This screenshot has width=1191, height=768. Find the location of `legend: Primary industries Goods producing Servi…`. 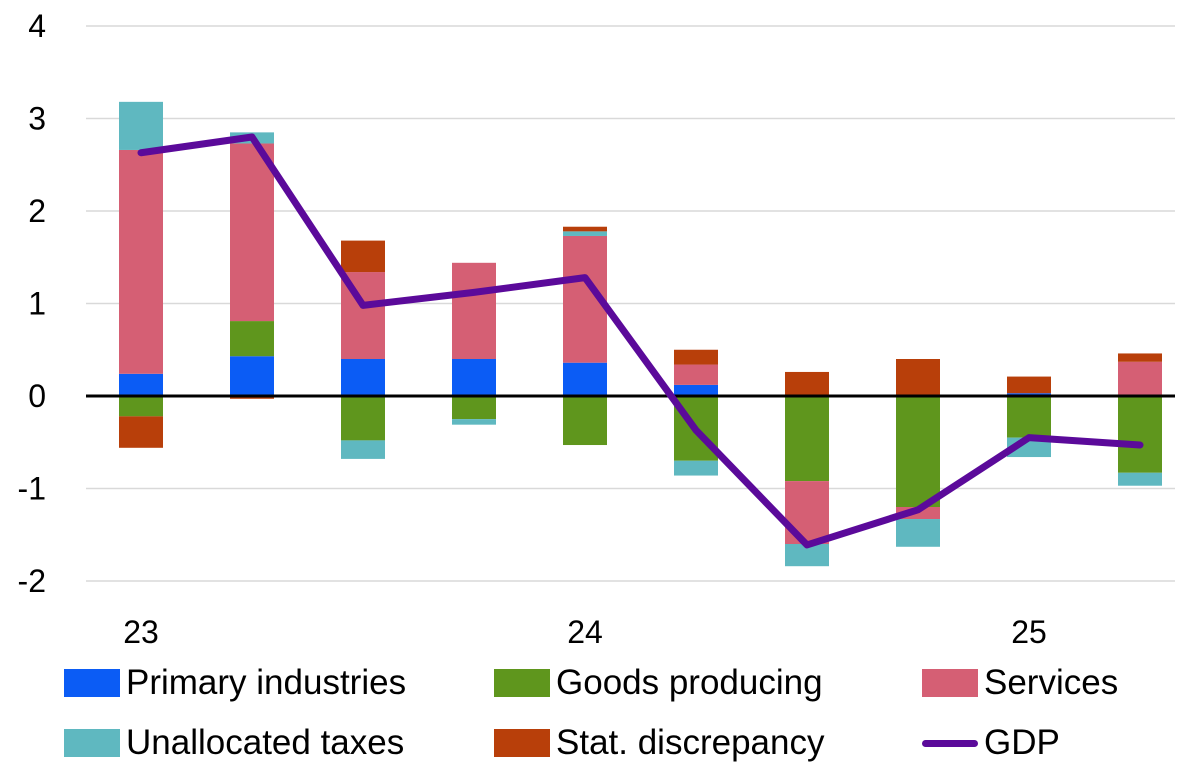

legend: Primary industries Goods producing Servi… is located at coordinates (595, 707).